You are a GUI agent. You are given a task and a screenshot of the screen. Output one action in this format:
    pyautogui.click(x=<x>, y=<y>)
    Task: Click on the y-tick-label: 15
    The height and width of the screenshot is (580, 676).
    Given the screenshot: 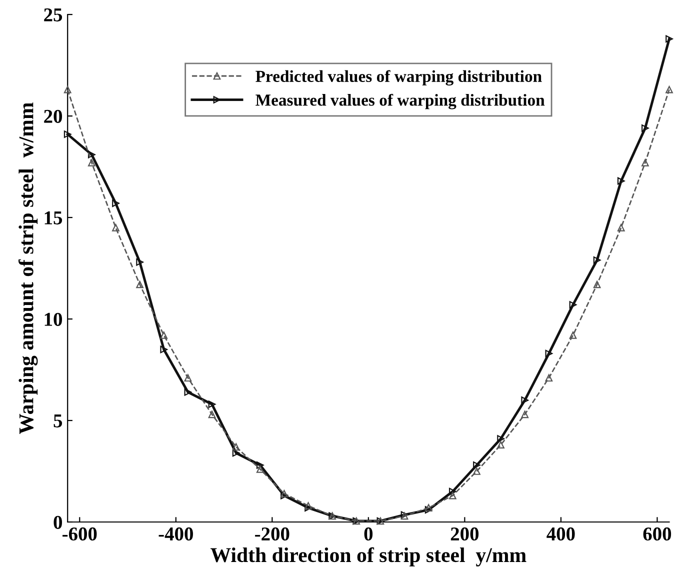 What is the action you would take?
    pyautogui.click(x=53, y=217)
    